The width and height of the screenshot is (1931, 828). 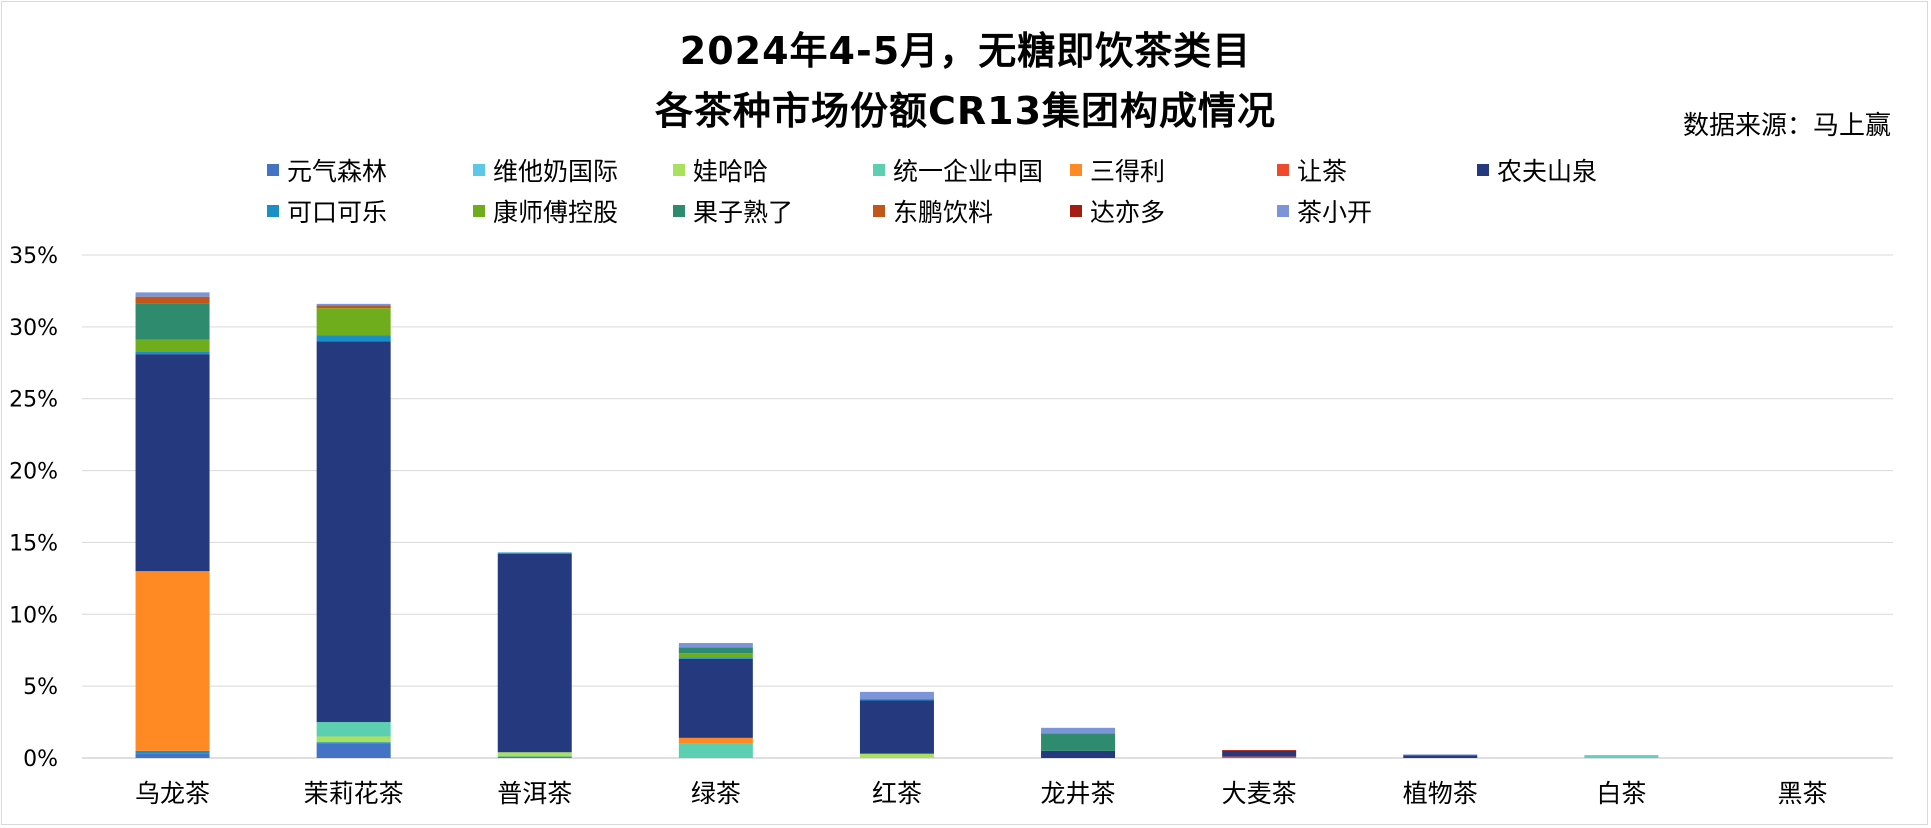 I want to click on legend-label: 元气森林, so click(x=337, y=171).